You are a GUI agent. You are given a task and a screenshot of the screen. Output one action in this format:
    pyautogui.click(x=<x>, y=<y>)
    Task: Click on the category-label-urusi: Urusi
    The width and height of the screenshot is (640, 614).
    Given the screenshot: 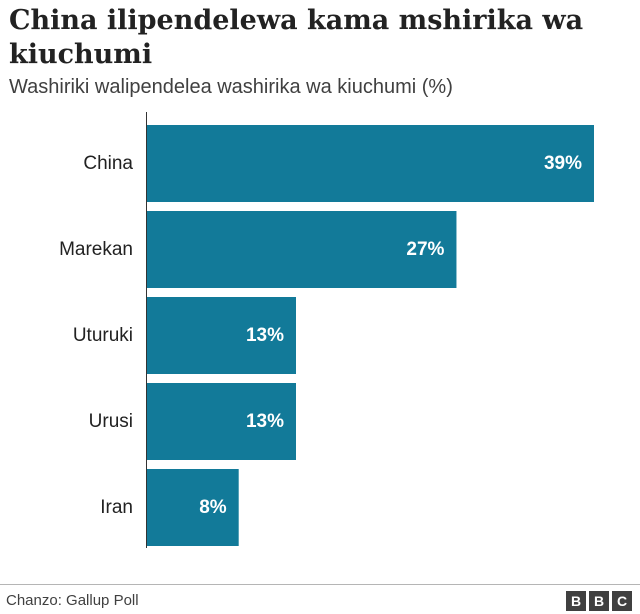 What is the action you would take?
    pyautogui.click(x=111, y=421)
    